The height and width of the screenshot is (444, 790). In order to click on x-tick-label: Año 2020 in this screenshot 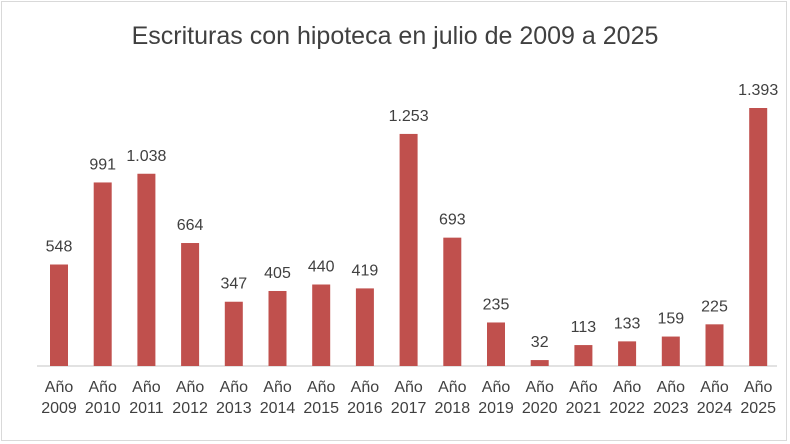, I will do `click(540, 398)`.